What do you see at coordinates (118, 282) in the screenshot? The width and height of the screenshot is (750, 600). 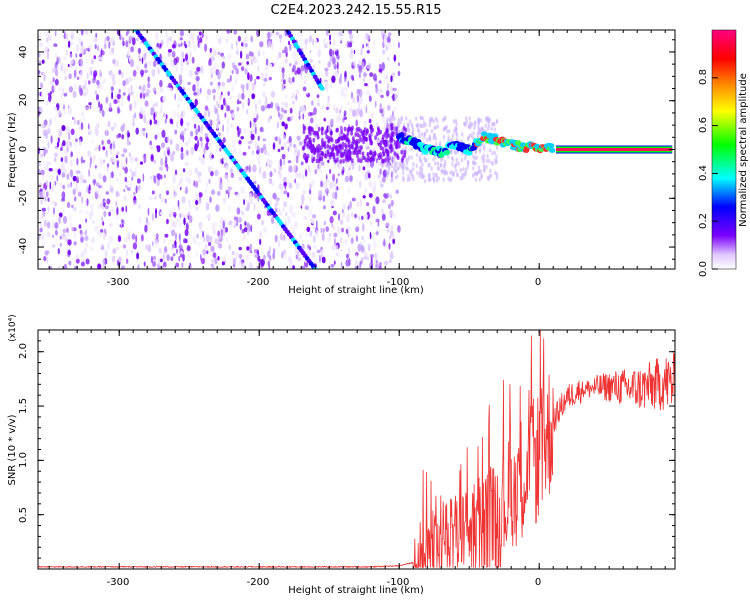 I see `heatmap-xtick-label-0: -300` at bounding box center [118, 282].